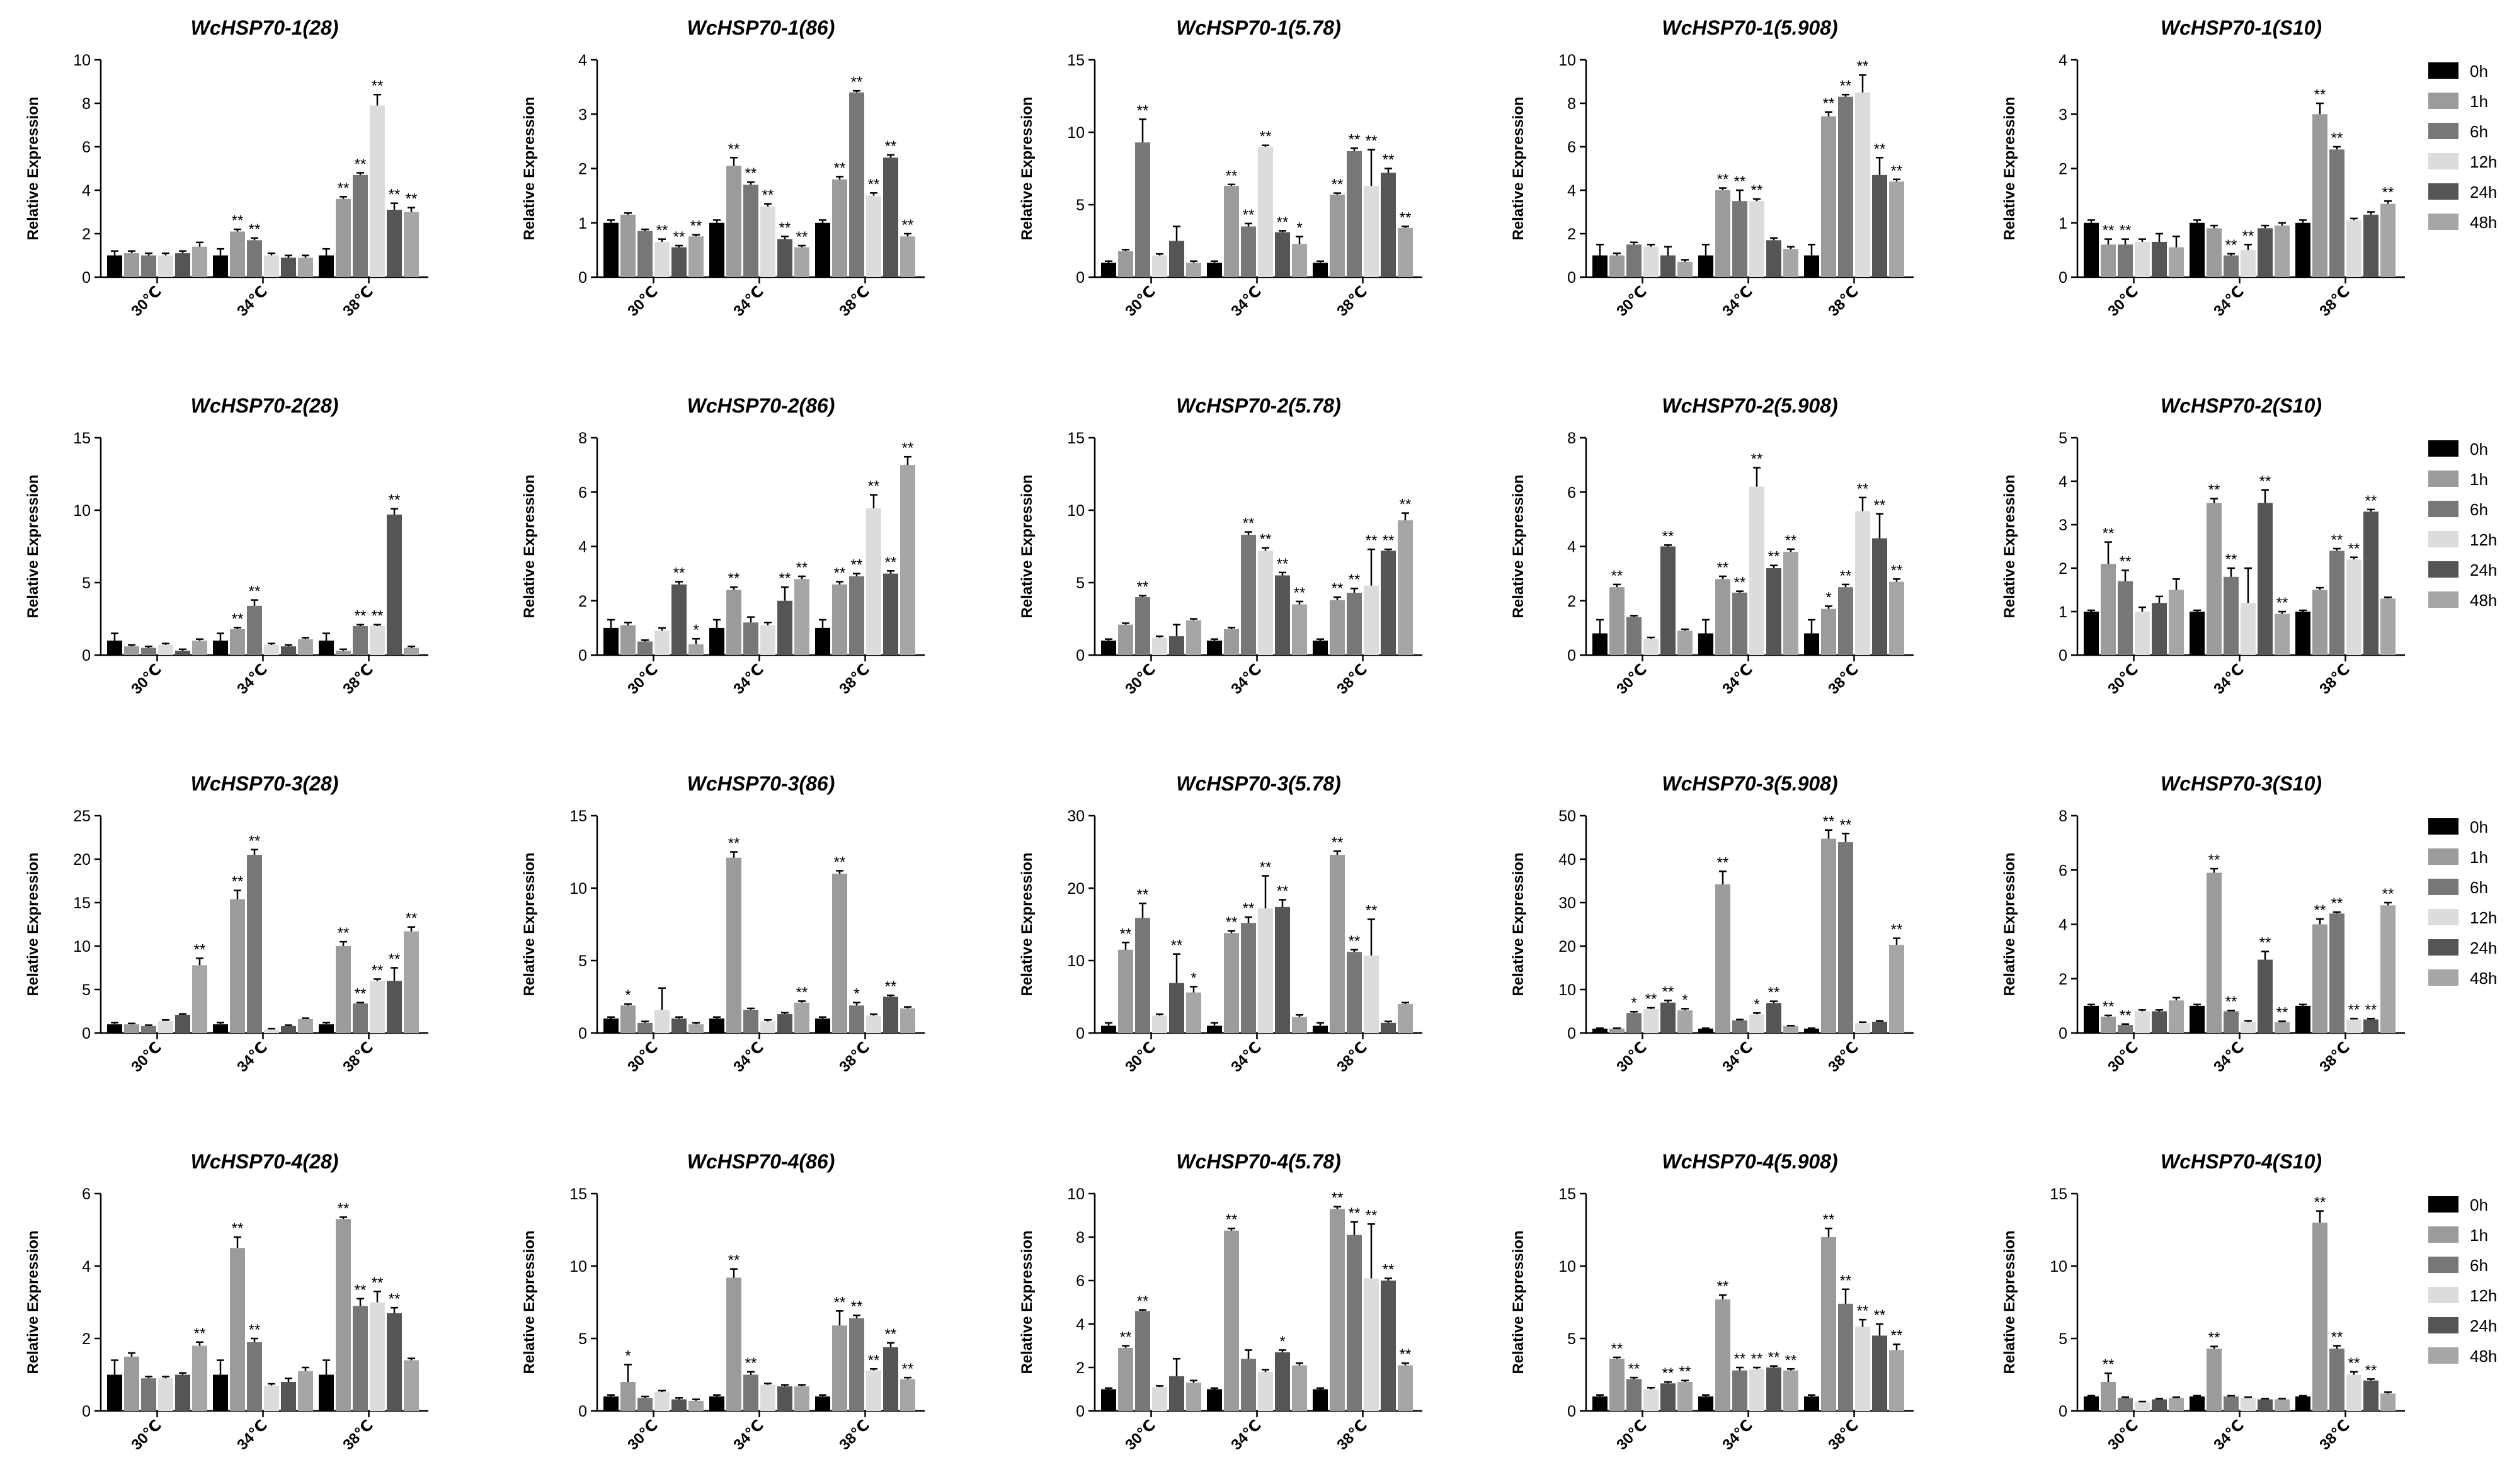  What do you see at coordinates (2484, 161) in the screenshot?
I see `legend-label: 12h` at bounding box center [2484, 161].